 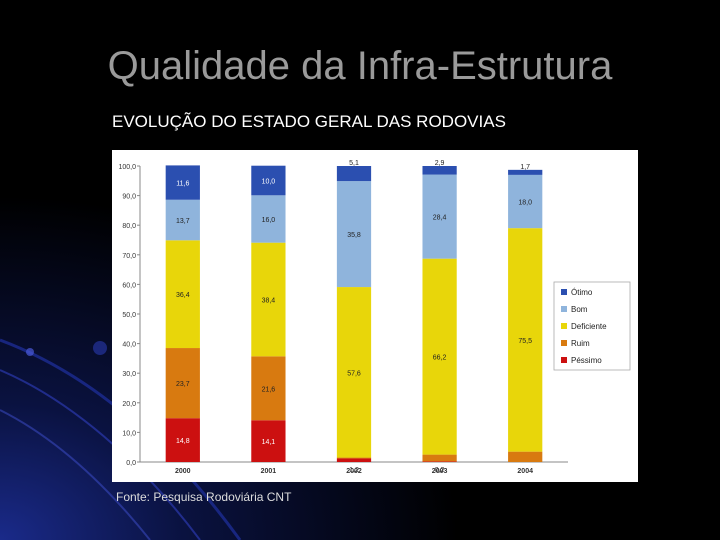 What do you see at coordinates (129, 197) in the screenshot?
I see `y-tick-label: 90,0` at bounding box center [129, 197].